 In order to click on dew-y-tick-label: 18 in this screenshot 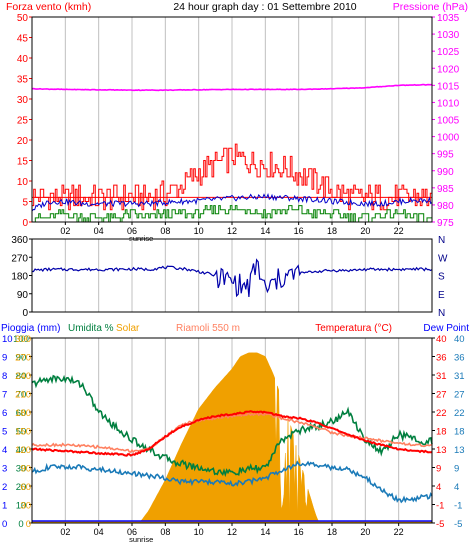, I will do `click(459, 432)`.